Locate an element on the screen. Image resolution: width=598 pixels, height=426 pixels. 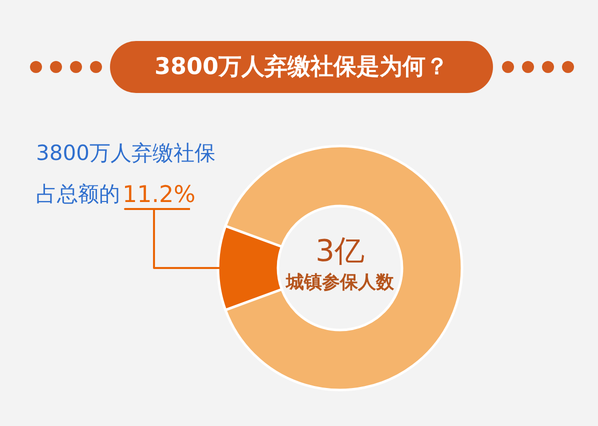
text: 3亿 is located at coordinates (340, 251).